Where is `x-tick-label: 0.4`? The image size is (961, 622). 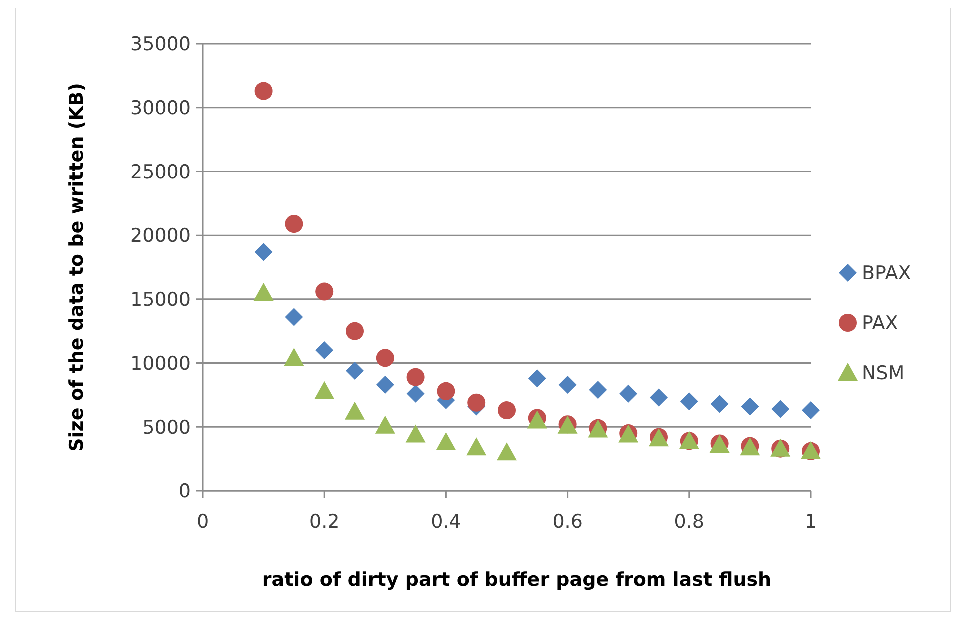 x-tick-label: 0.4 is located at coordinates (446, 522).